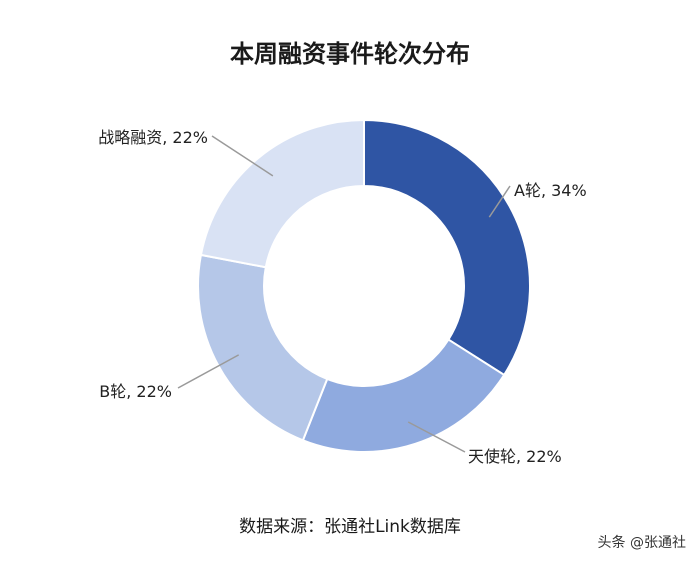 This screenshot has height=567, width=700. I want to click on watermark: 头条 @张通社, so click(641, 543).